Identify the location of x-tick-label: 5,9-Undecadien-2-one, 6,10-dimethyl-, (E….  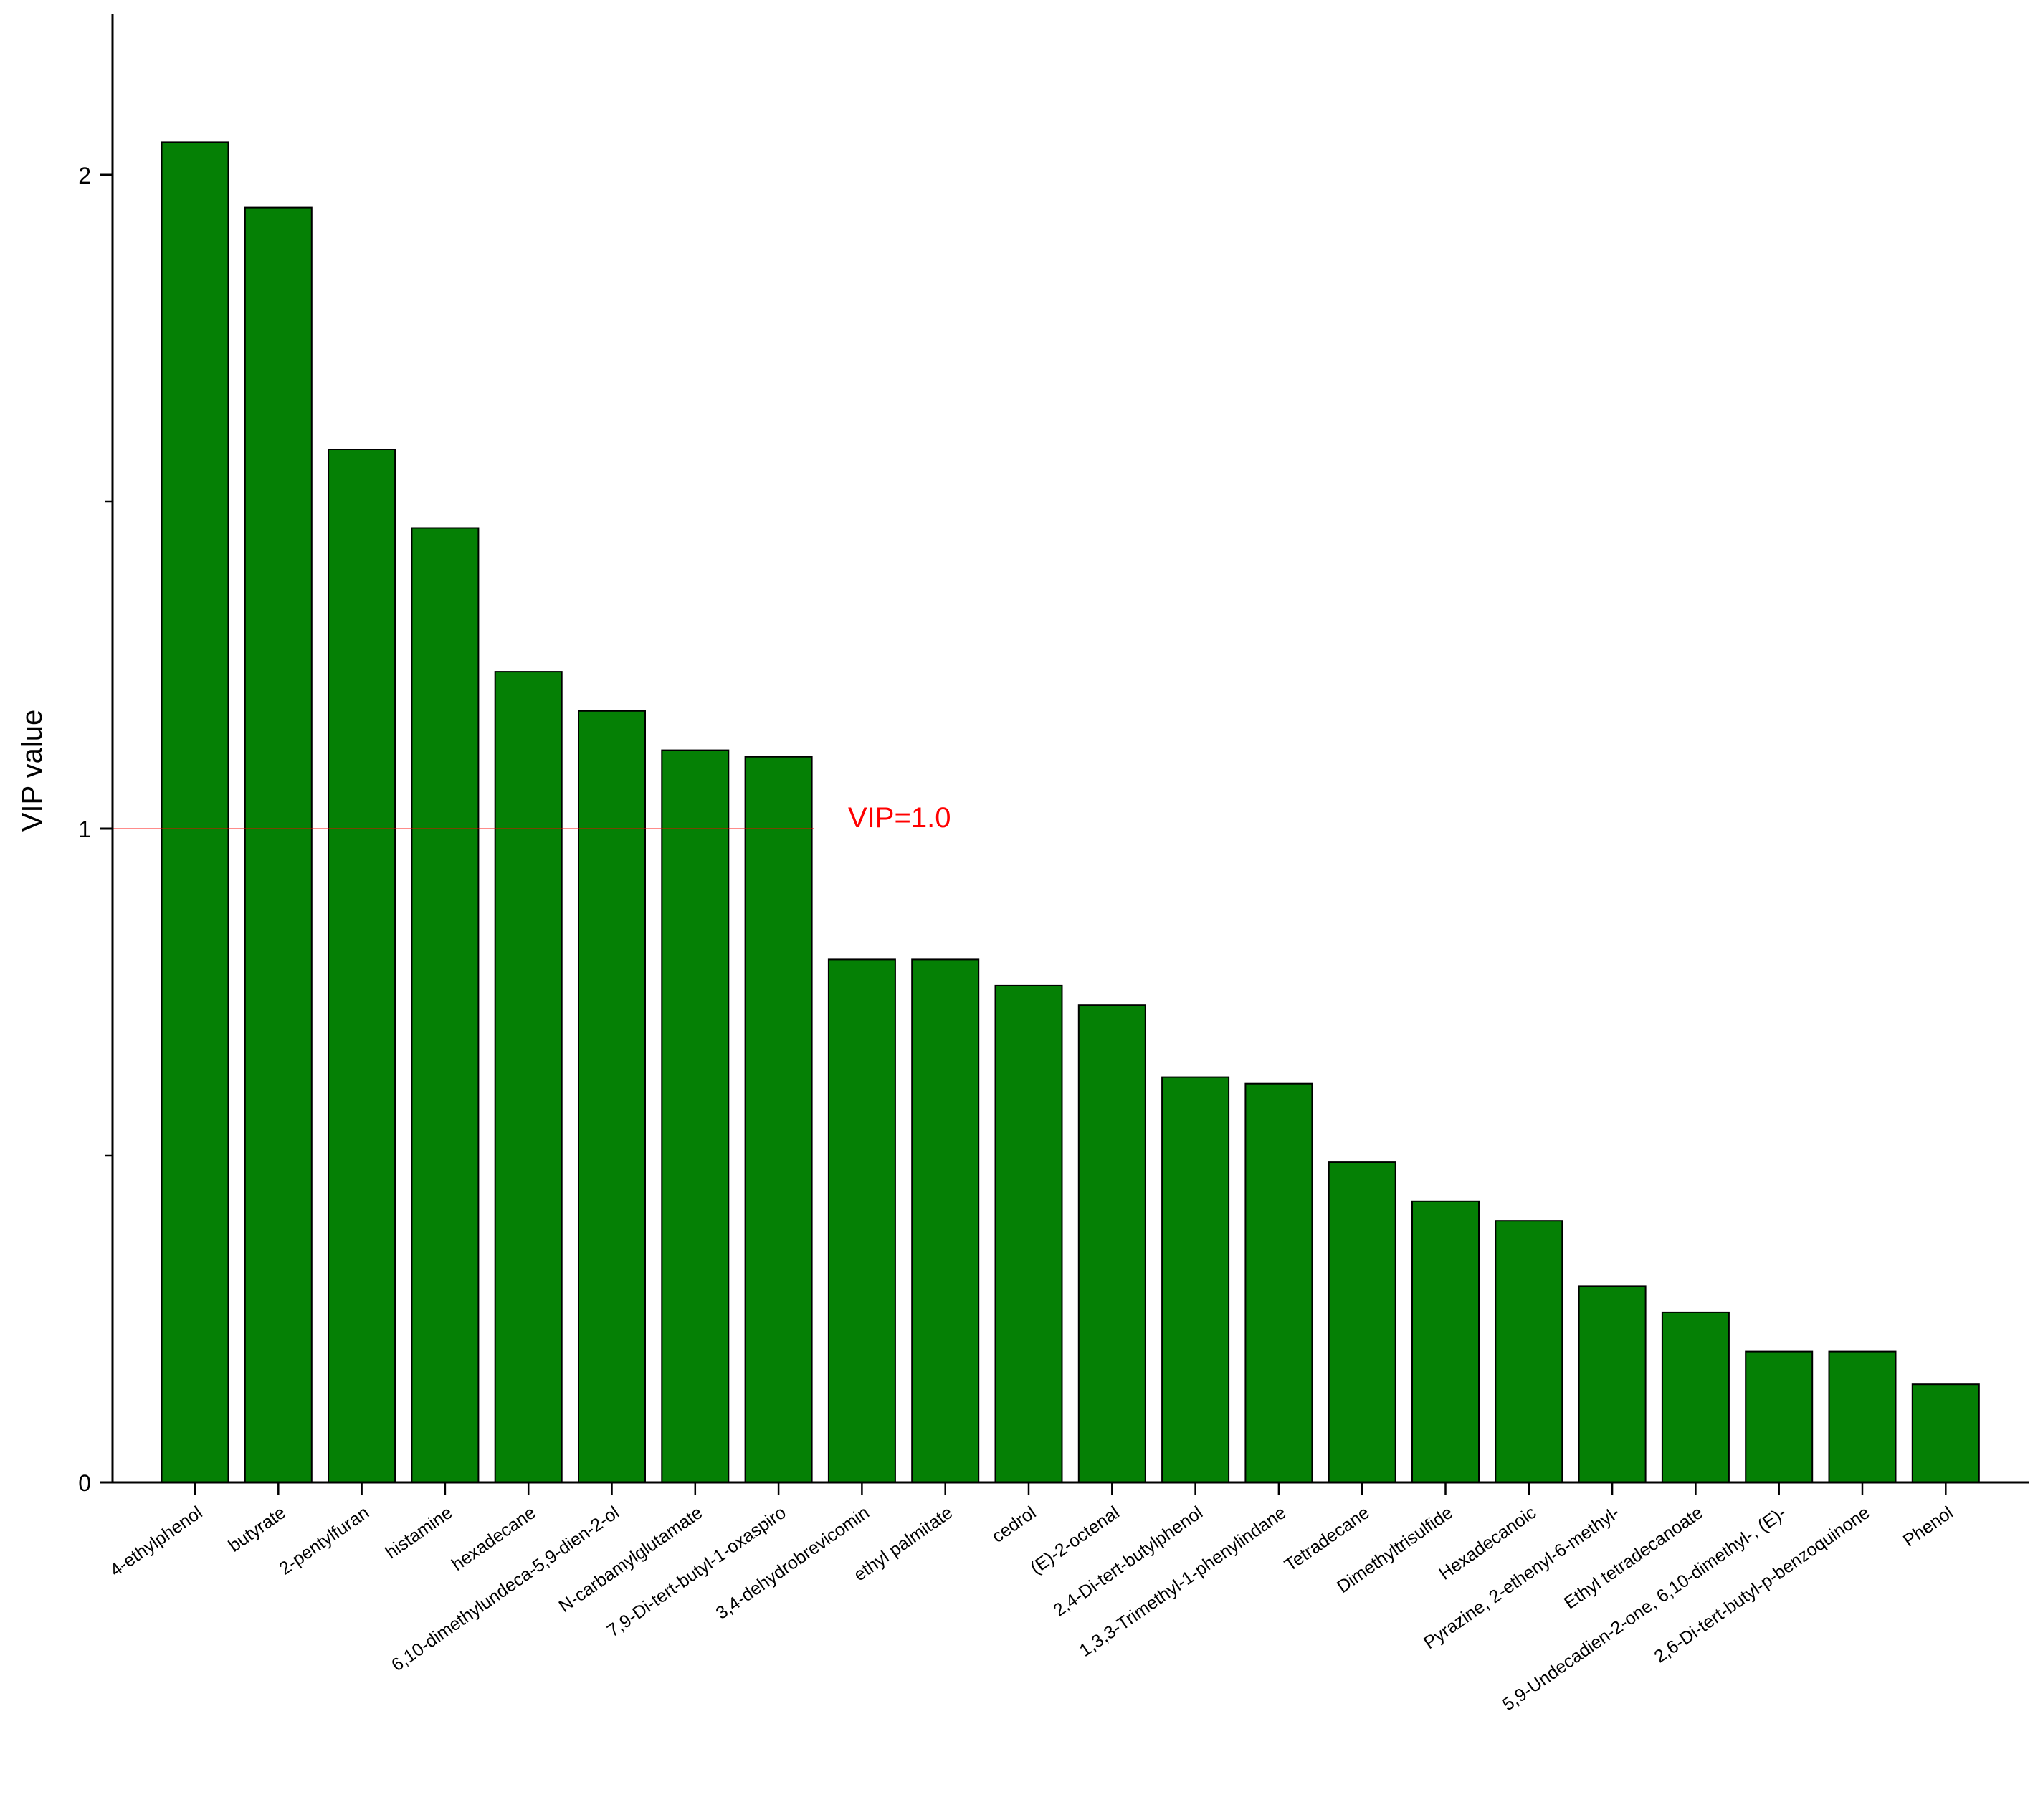
(1644, 1608).